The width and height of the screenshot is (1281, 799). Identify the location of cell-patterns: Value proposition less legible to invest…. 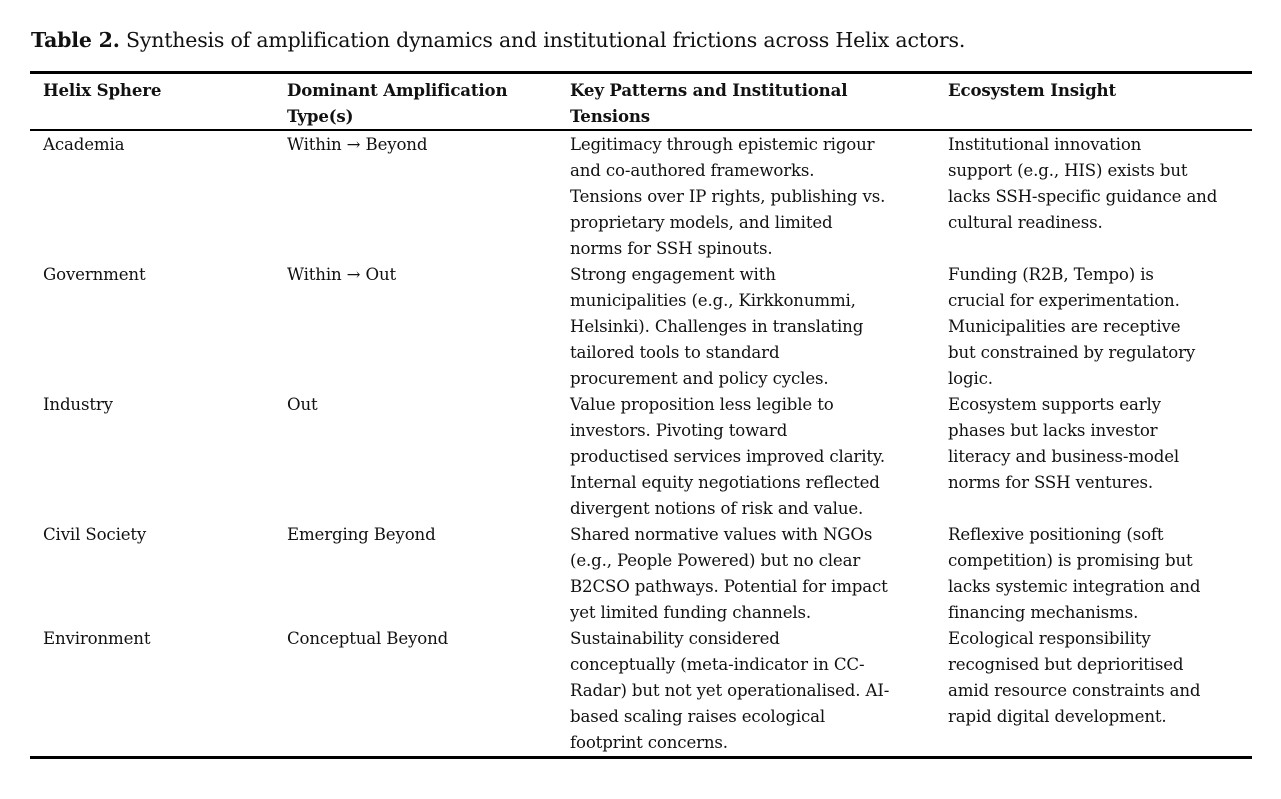
(728, 456).